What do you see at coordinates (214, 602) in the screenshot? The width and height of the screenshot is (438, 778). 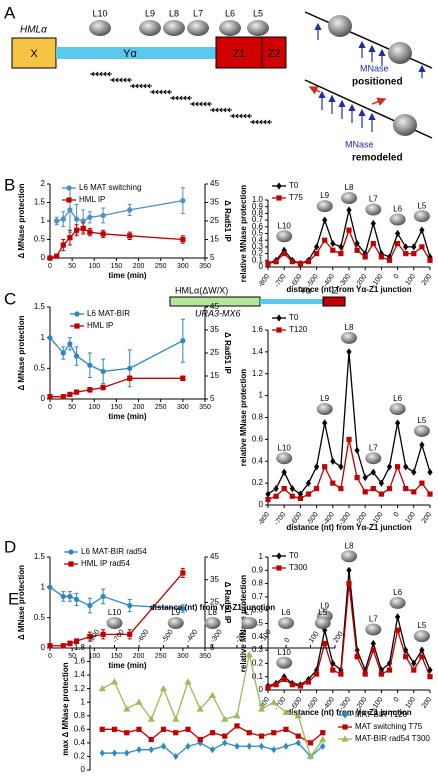 I see `y2-tick-label: 25` at bounding box center [214, 602].